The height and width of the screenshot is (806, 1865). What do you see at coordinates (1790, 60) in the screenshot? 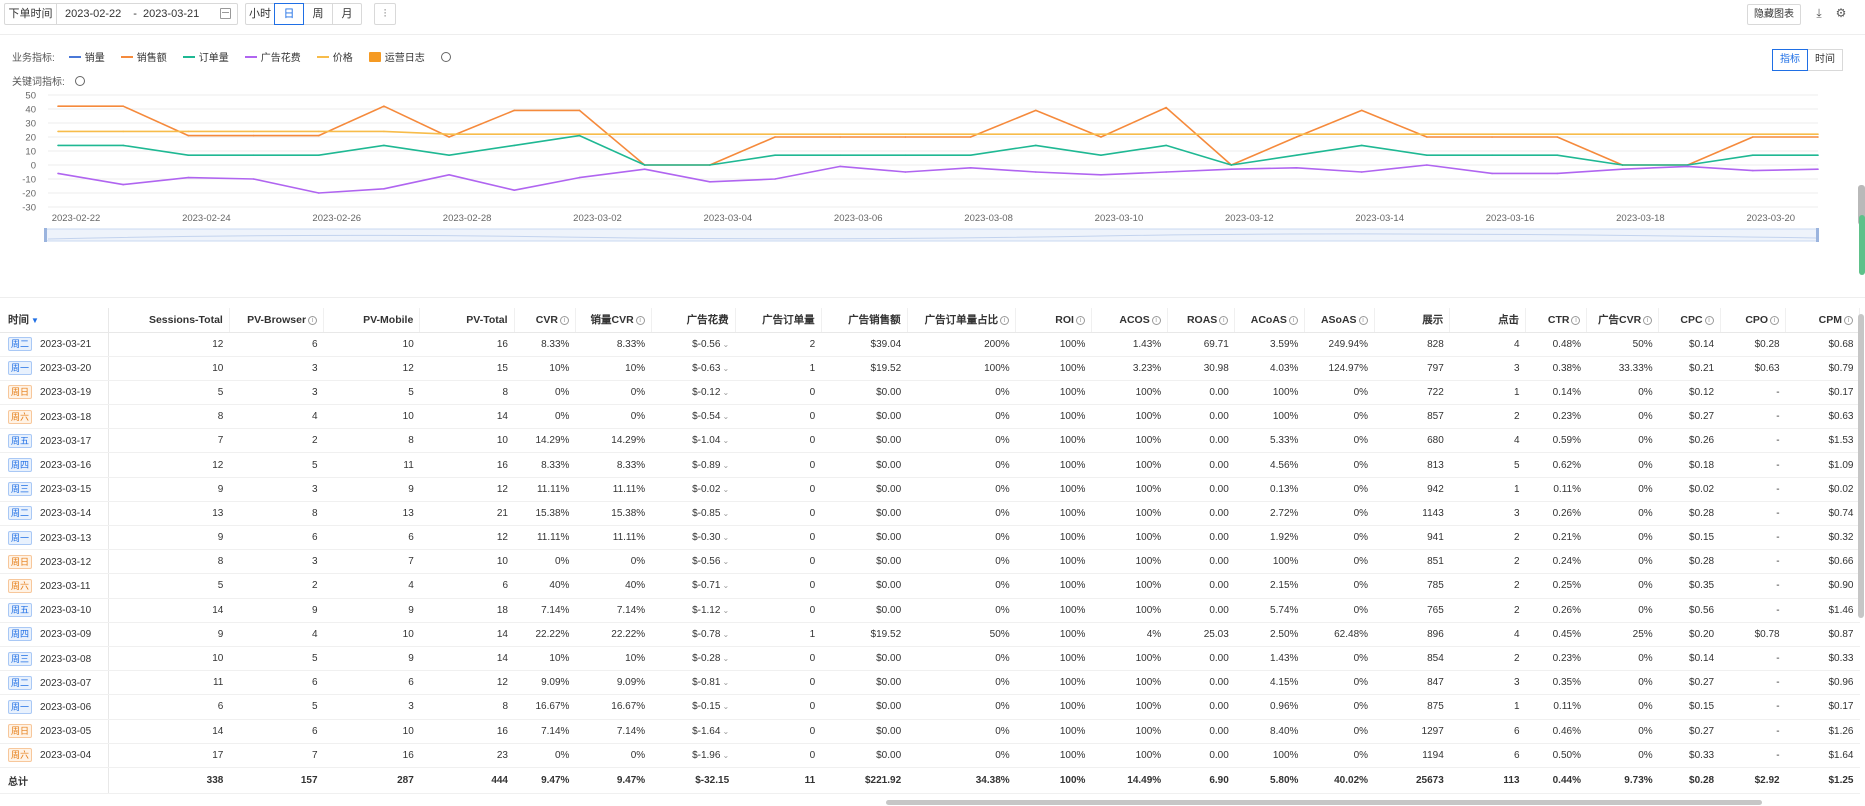
I see `view-by-metric: 指标` at bounding box center [1790, 60].